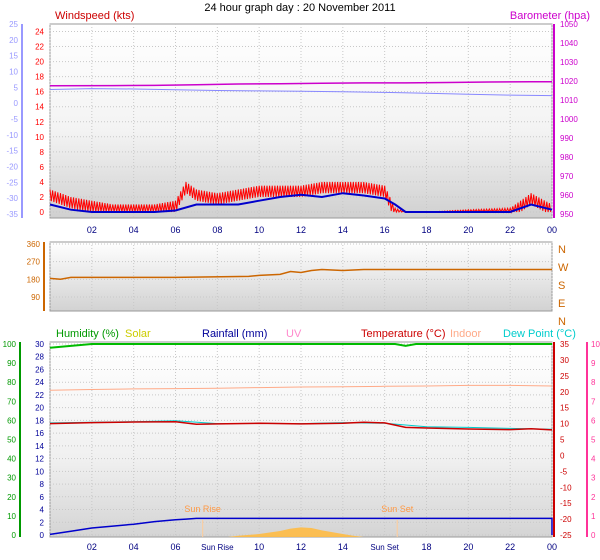 This screenshot has height=560, width=600. Describe the element at coordinates (301, 387) in the screenshot. I see `indoor-line` at that location.